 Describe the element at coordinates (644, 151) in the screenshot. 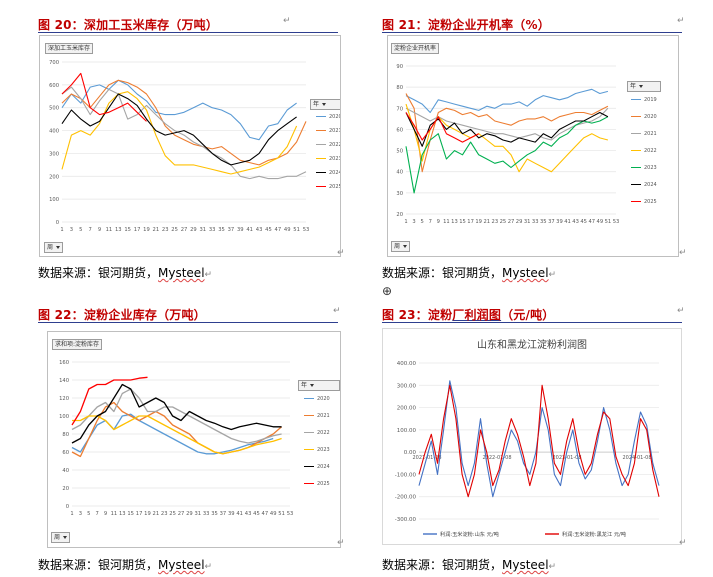

I see `chart-21-legend-item: 2022` at that location.